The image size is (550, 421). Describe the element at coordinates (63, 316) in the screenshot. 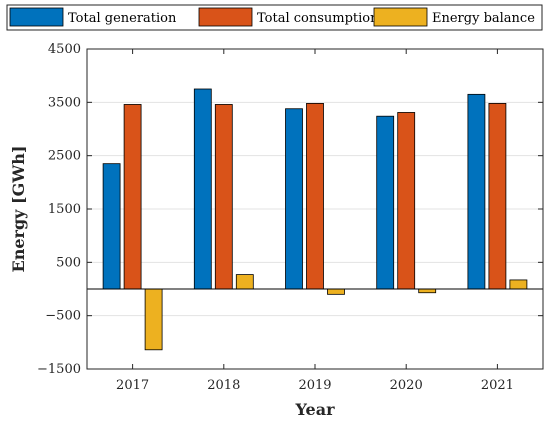

I see `y-tick-label: −500` at that location.